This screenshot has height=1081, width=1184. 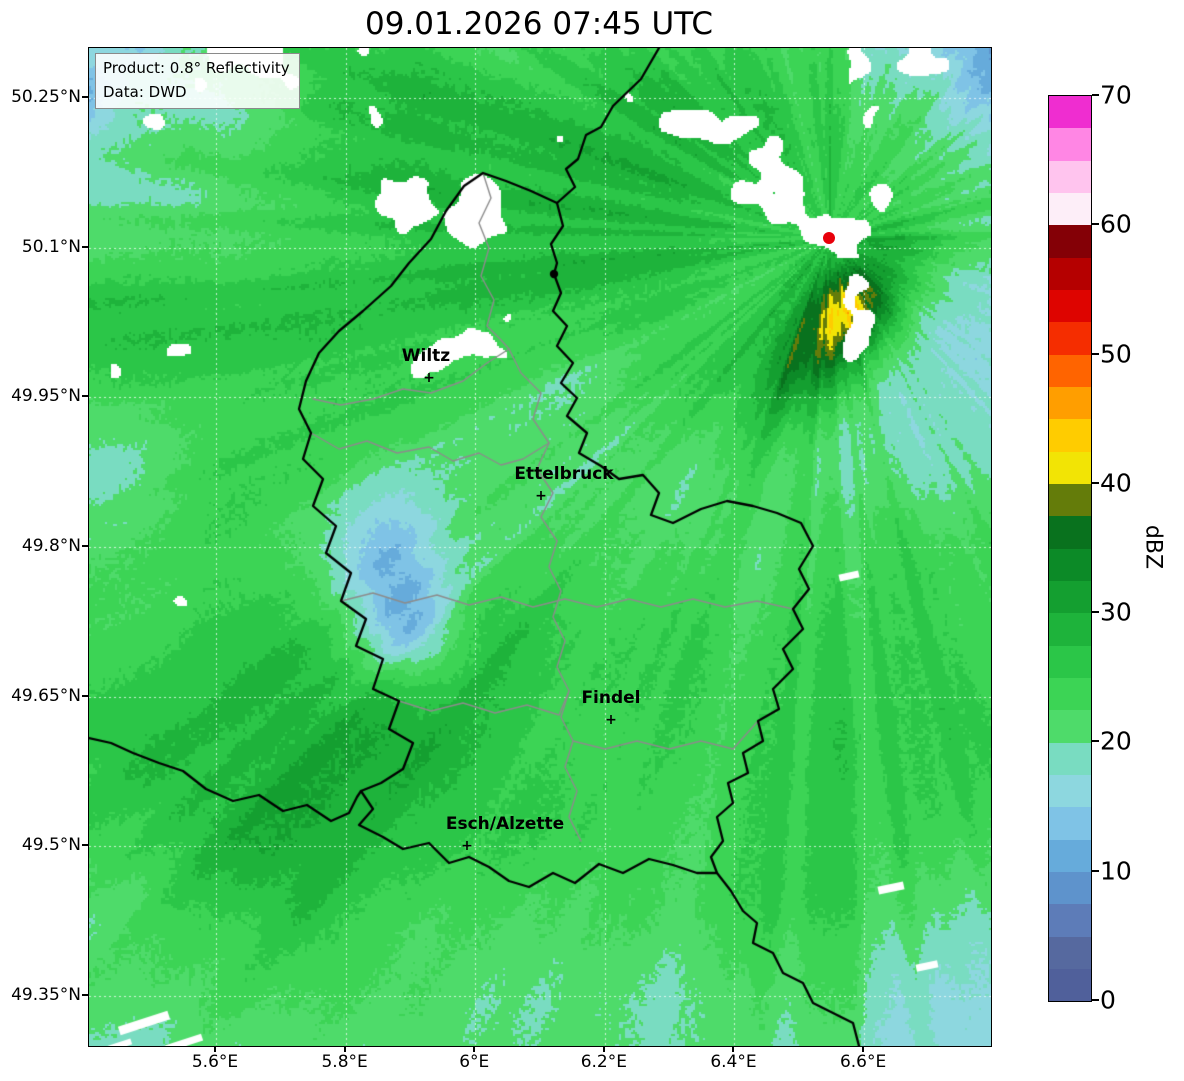 What do you see at coordinates (145, 92) in the screenshot?
I see `data-source-line: Data: DWD` at bounding box center [145, 92].